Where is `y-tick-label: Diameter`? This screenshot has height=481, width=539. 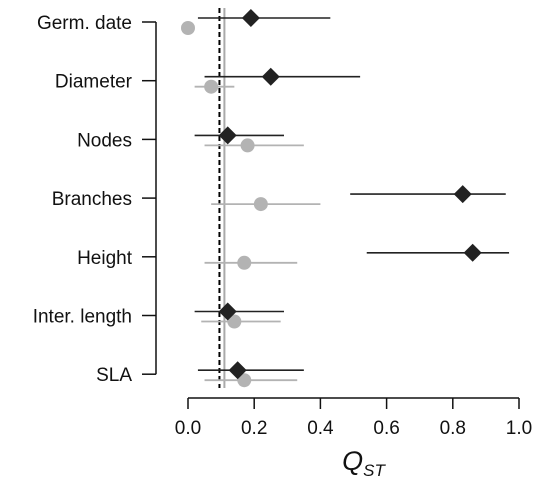
y-tick-label: Diameter is located at coordinates (94, 82).